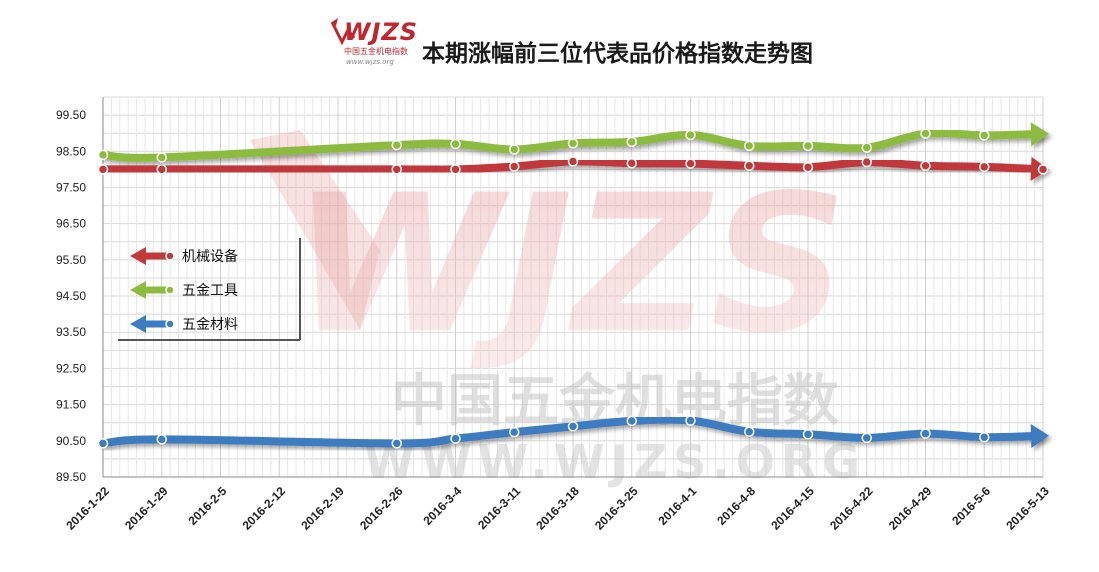 The image size is (1099, 572). Describe the element at coordinates (736, 506) in the screenshot. I see `x-tick-label: 2016-4-8` at that location.